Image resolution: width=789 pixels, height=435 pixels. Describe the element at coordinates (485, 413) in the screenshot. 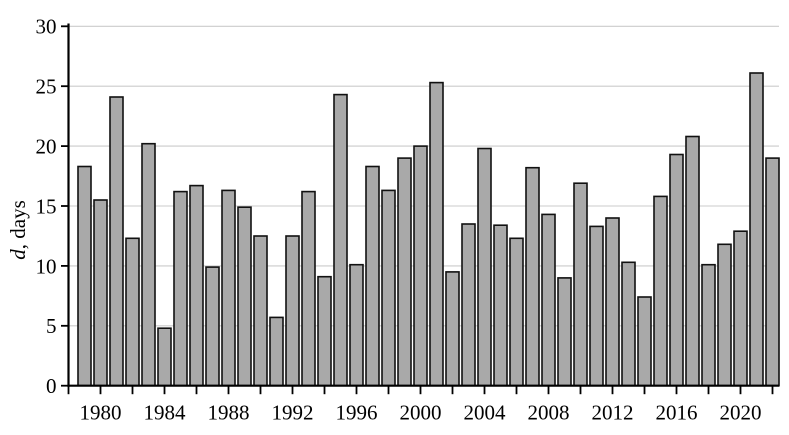

I see `x-tick-label: 2004` at that location.